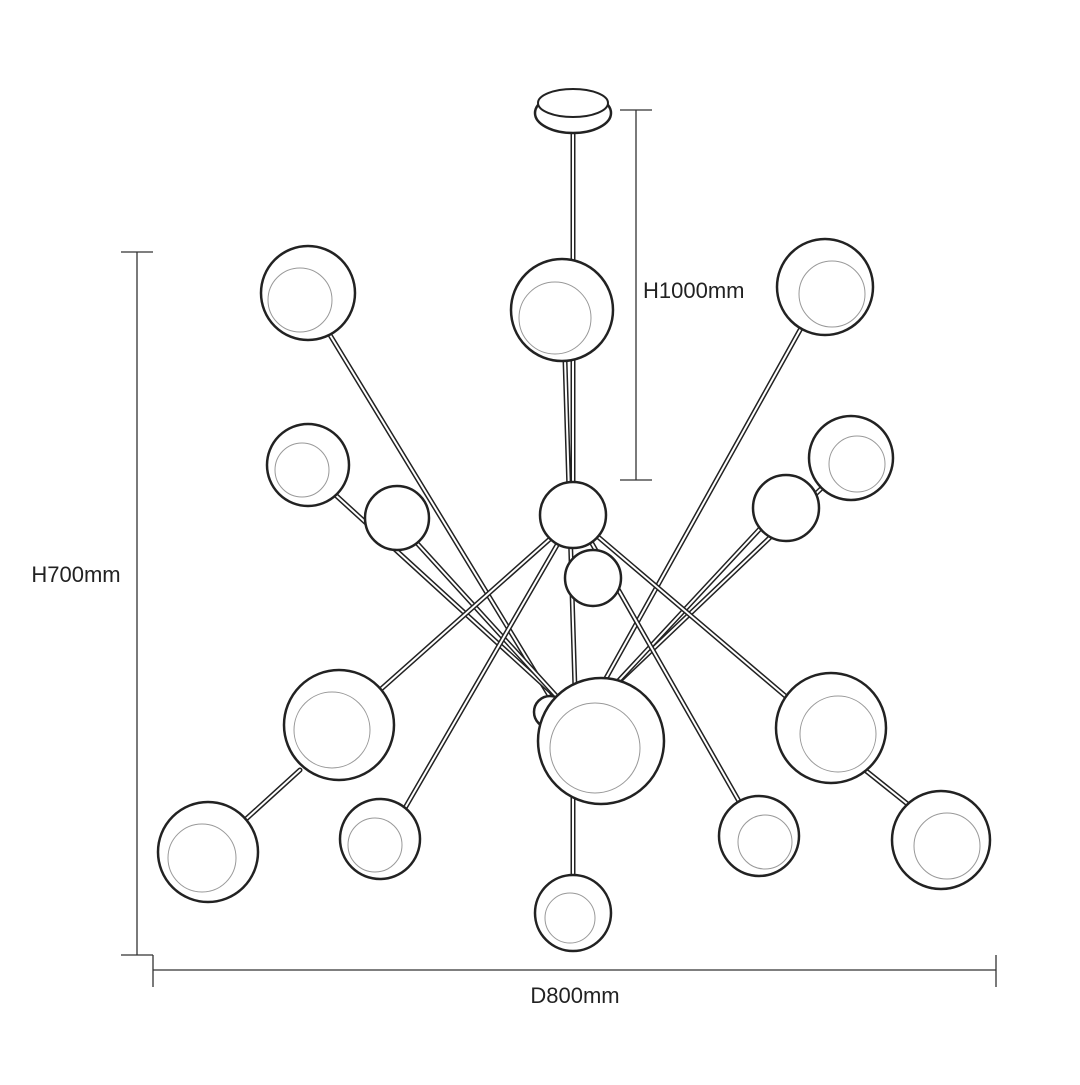  What do you see at coordinates (75, 574) in the screenshot?
I see `height-body-label: H700mm` at bounding box center [75, 574].